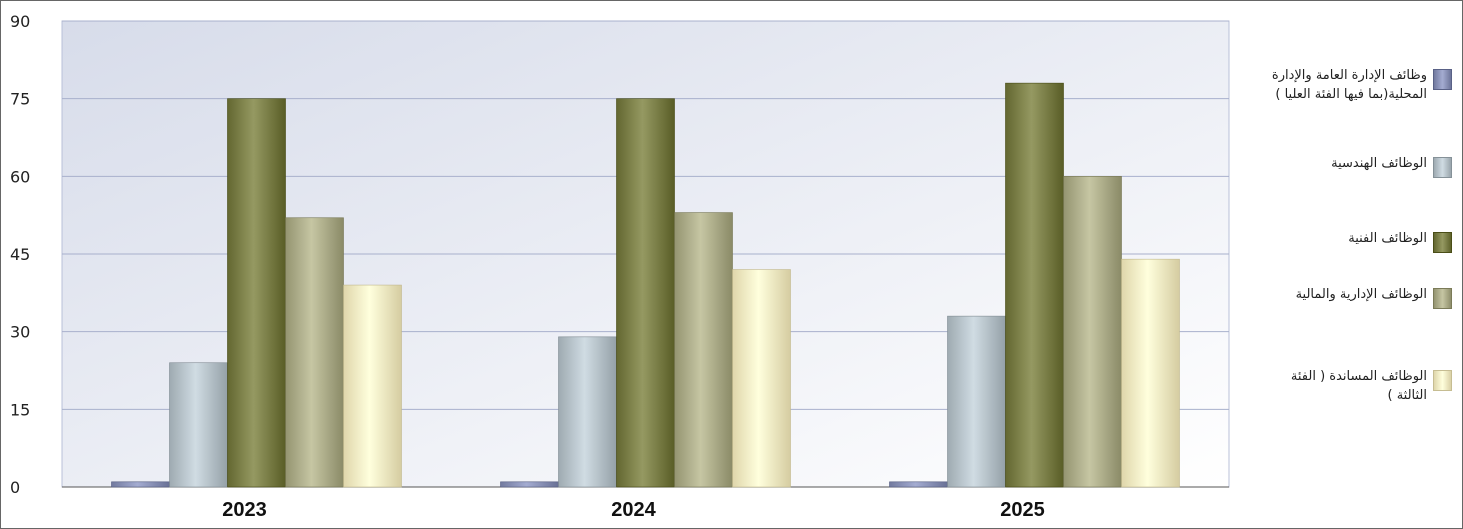  I want to click on y-tick-label: 90, so click(20, 21).